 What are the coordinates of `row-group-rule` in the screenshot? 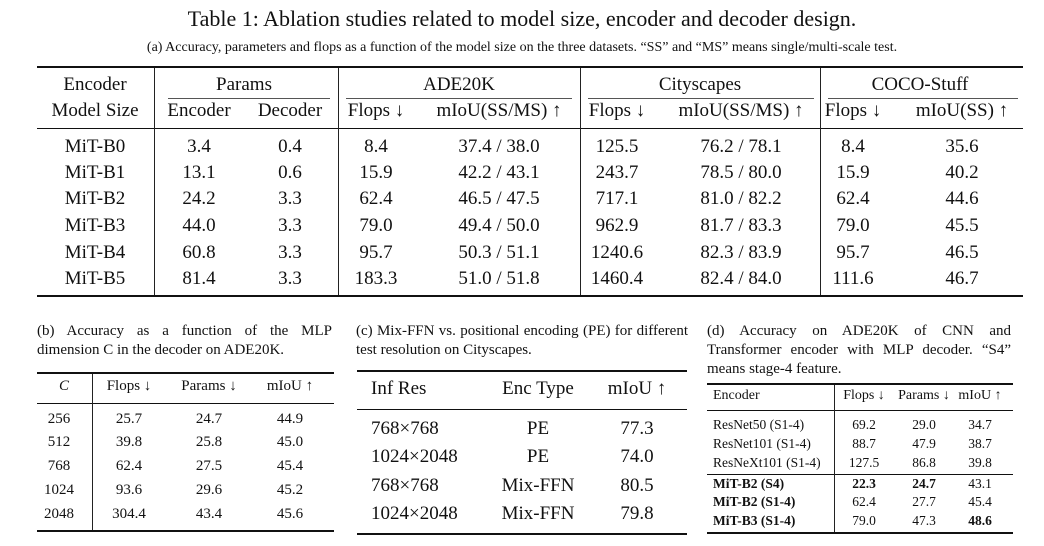 It's located at (860, 474).